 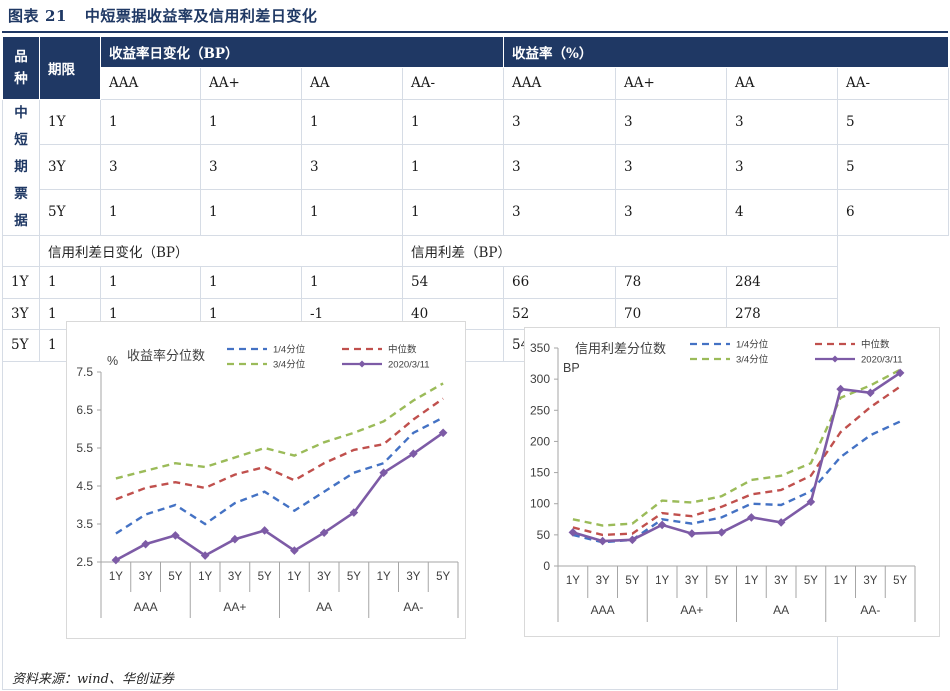 I want to click on variety-cell: 中短期票据, so click(x=21, y=167).